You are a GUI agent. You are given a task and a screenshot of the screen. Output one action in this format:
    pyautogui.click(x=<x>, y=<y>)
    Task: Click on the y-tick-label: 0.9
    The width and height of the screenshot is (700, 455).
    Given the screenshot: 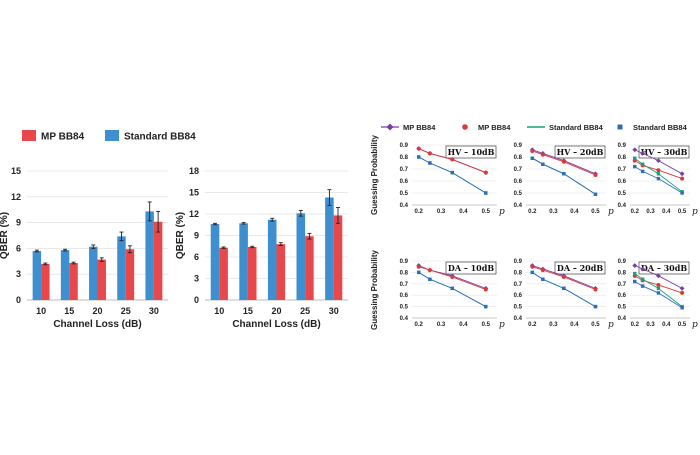 What is the action you would take?
    pyautogui.click(x=518, y=146)
    